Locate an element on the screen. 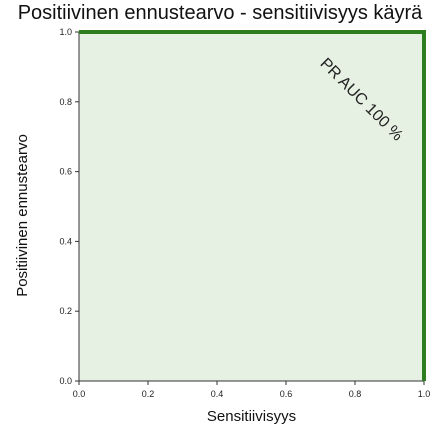 This screenshot has height=428, width=440. x-axis-label: Sensitiivisyys is located at coordinates (251, 416).